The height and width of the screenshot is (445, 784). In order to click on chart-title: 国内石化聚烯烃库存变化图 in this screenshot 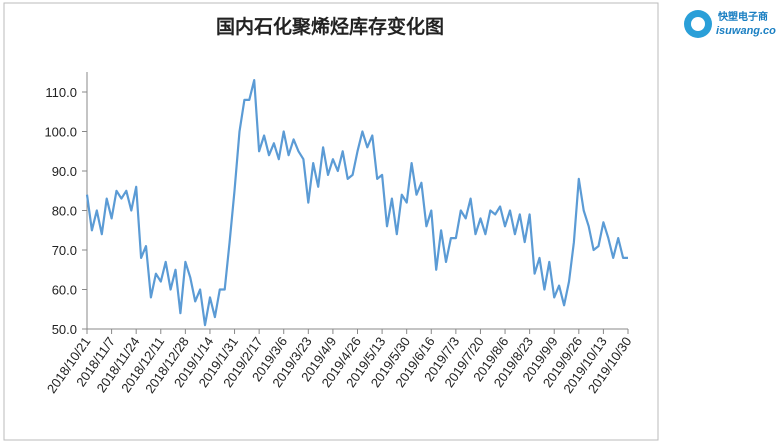, I will do `click(330, 26)`.